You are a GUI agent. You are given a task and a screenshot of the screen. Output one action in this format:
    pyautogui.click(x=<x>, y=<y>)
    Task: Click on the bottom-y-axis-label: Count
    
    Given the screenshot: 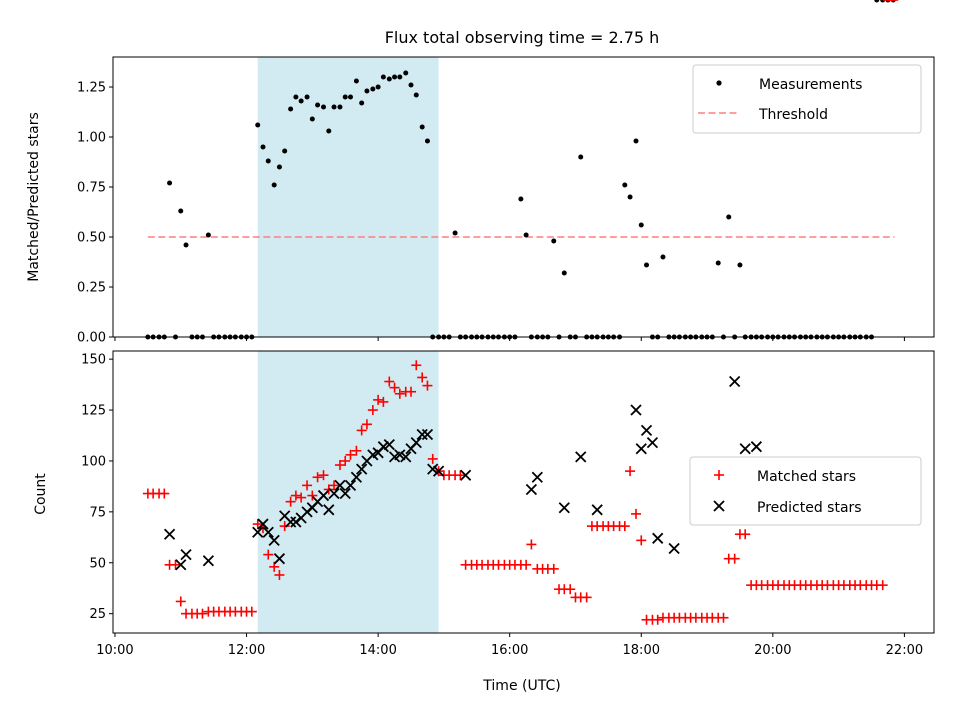 What is the action you would take?
    pyautogui.click(x=41, y=494)
    